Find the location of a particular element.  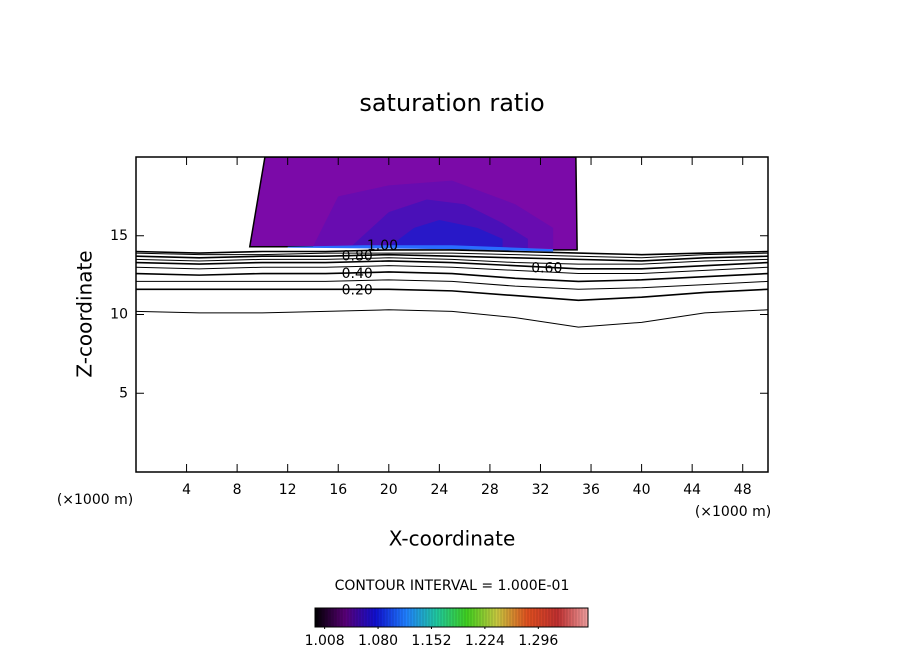

contour-label: 0.60 is located at coordinates (546, 268).